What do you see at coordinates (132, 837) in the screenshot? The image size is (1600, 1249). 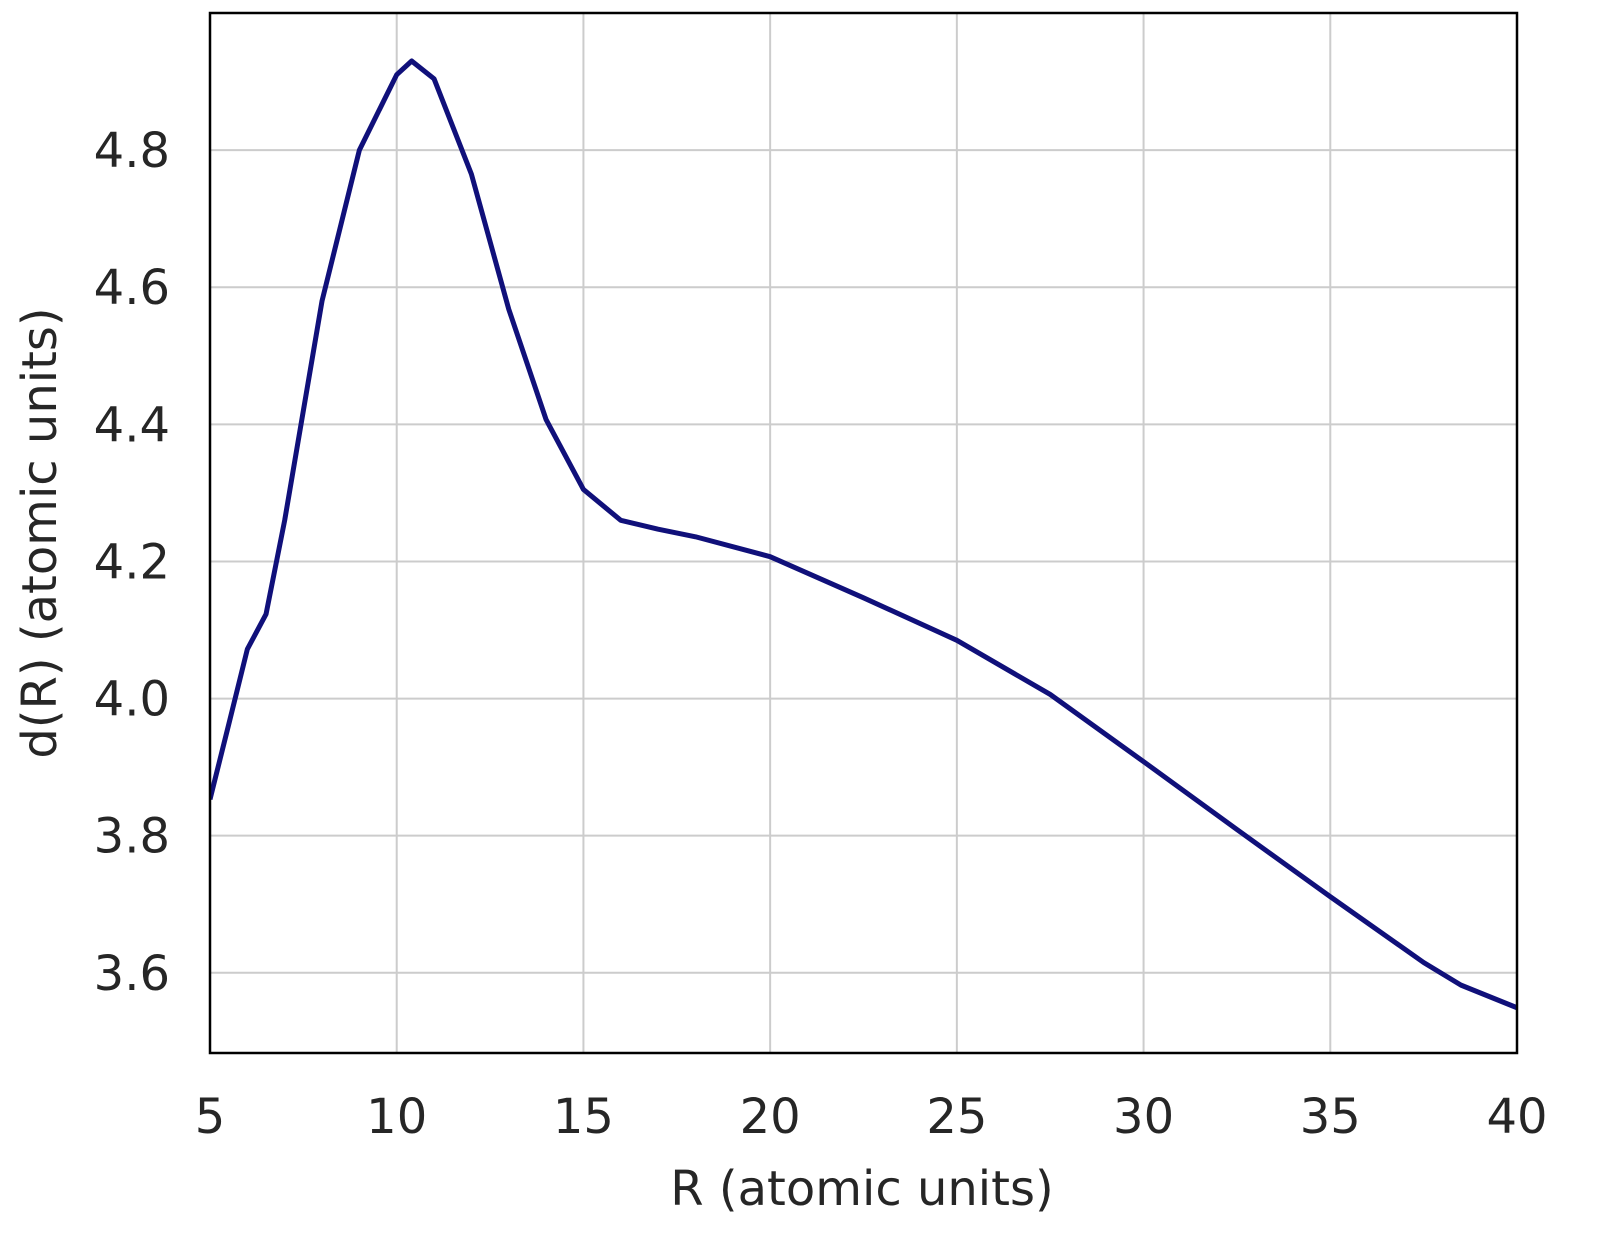 I see `y-tick-label: 3.8` at bounding box center [132, 837].